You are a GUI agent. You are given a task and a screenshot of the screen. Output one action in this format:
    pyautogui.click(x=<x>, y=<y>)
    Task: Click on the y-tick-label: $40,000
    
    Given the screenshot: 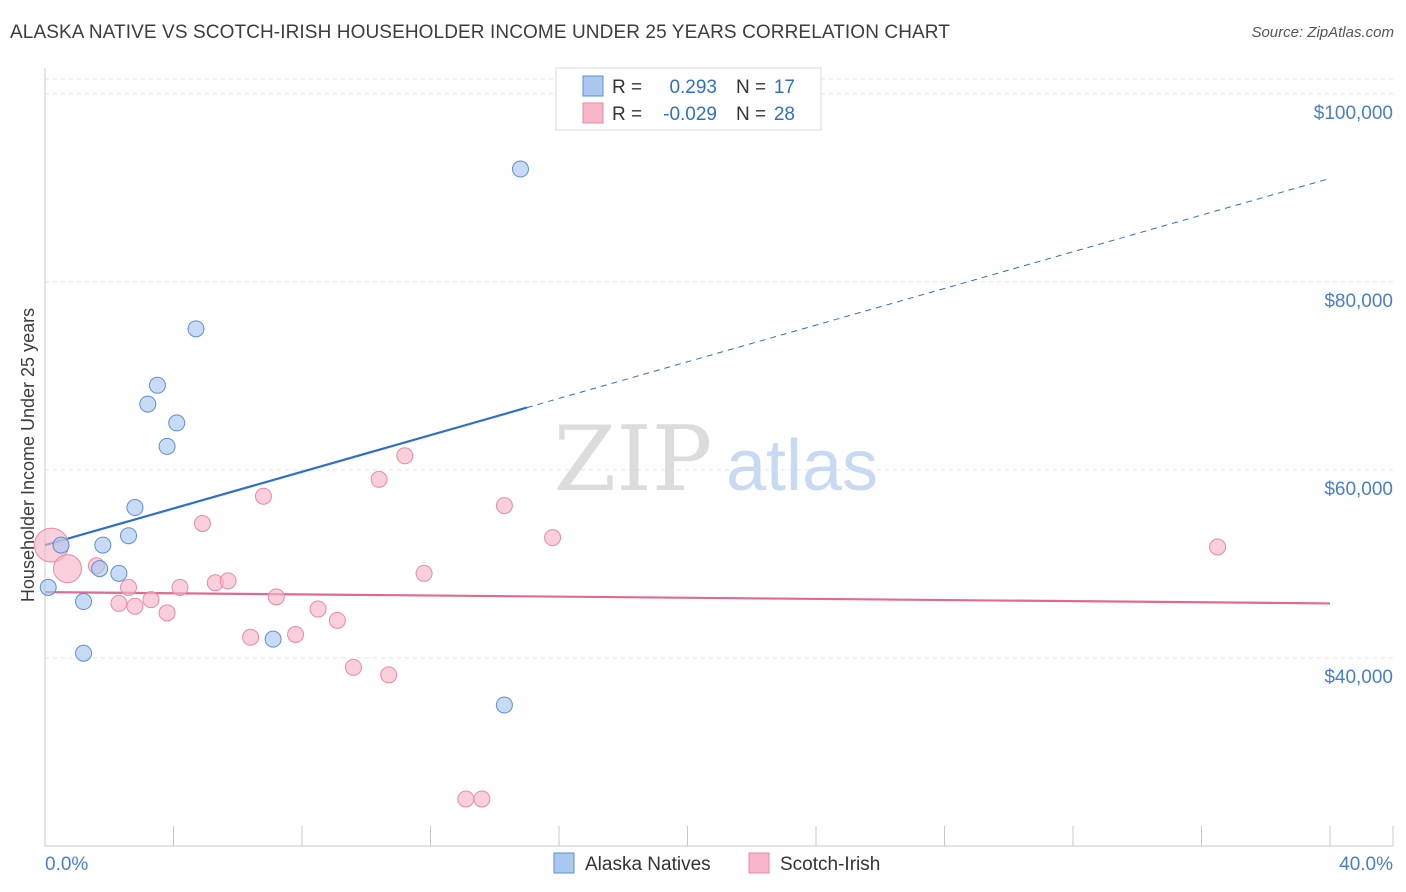 What is the action you would take?
    pyautogui.click(x=1358, y=677)
    